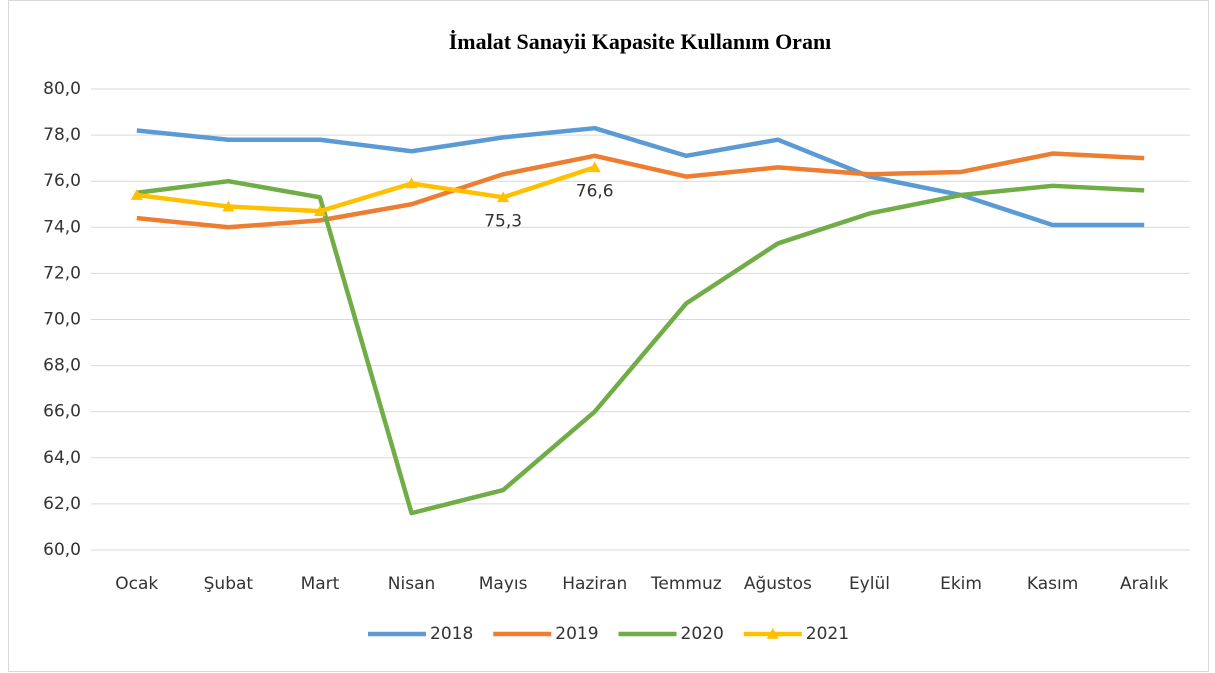  Describe the element at coordinates (827, 634) in the screenshot. I see `legend-label: 2021` at that location.